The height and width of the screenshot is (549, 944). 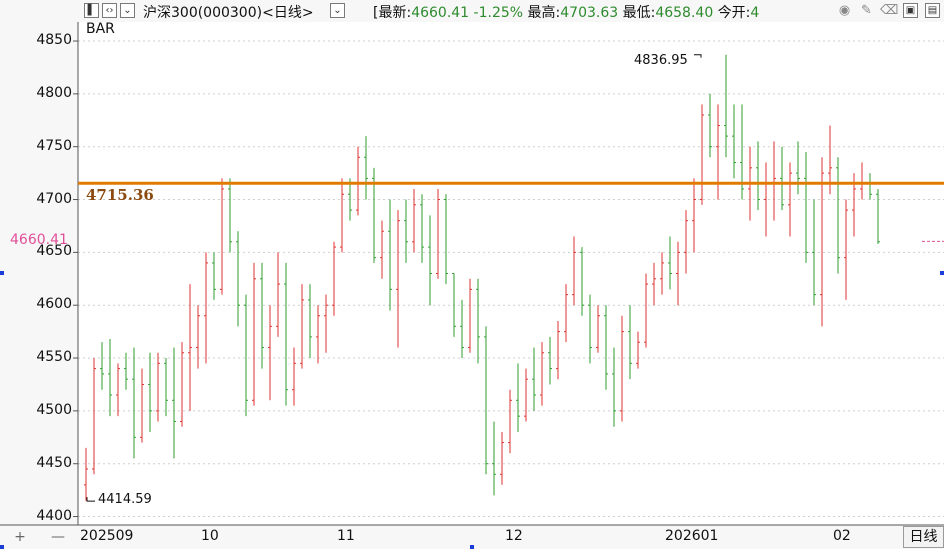 I want to click on selection-handle-right, so click(x=942, y=273).